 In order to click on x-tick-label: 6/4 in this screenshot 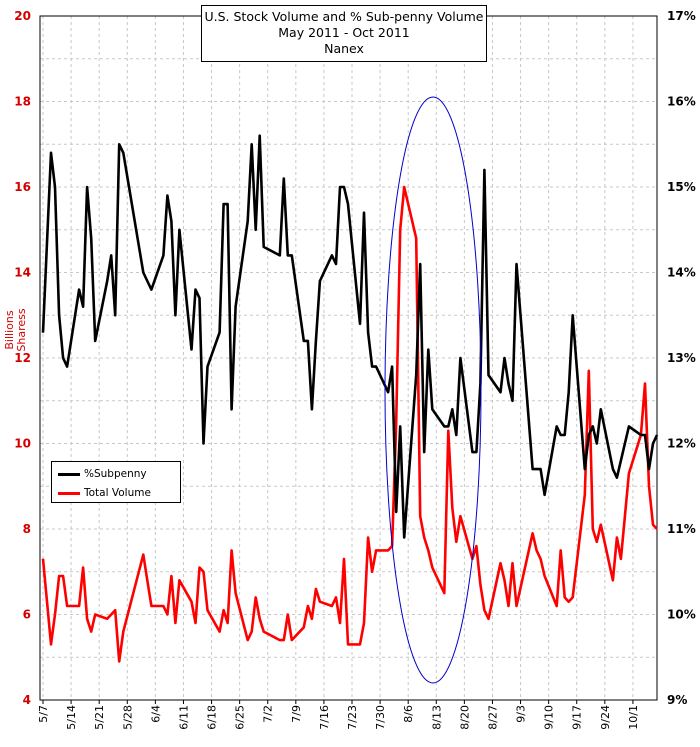, I will do `click(155, 714)`.